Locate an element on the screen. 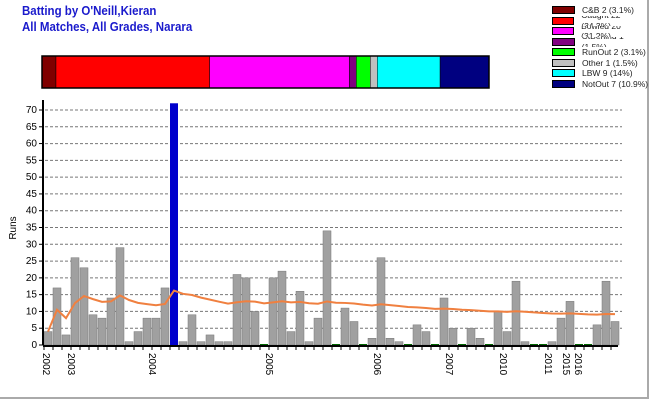 The height and width of the screenshot is (400, 650). legend-item: RunOut 2 (3.1%) is located at coordinates (601, 52).